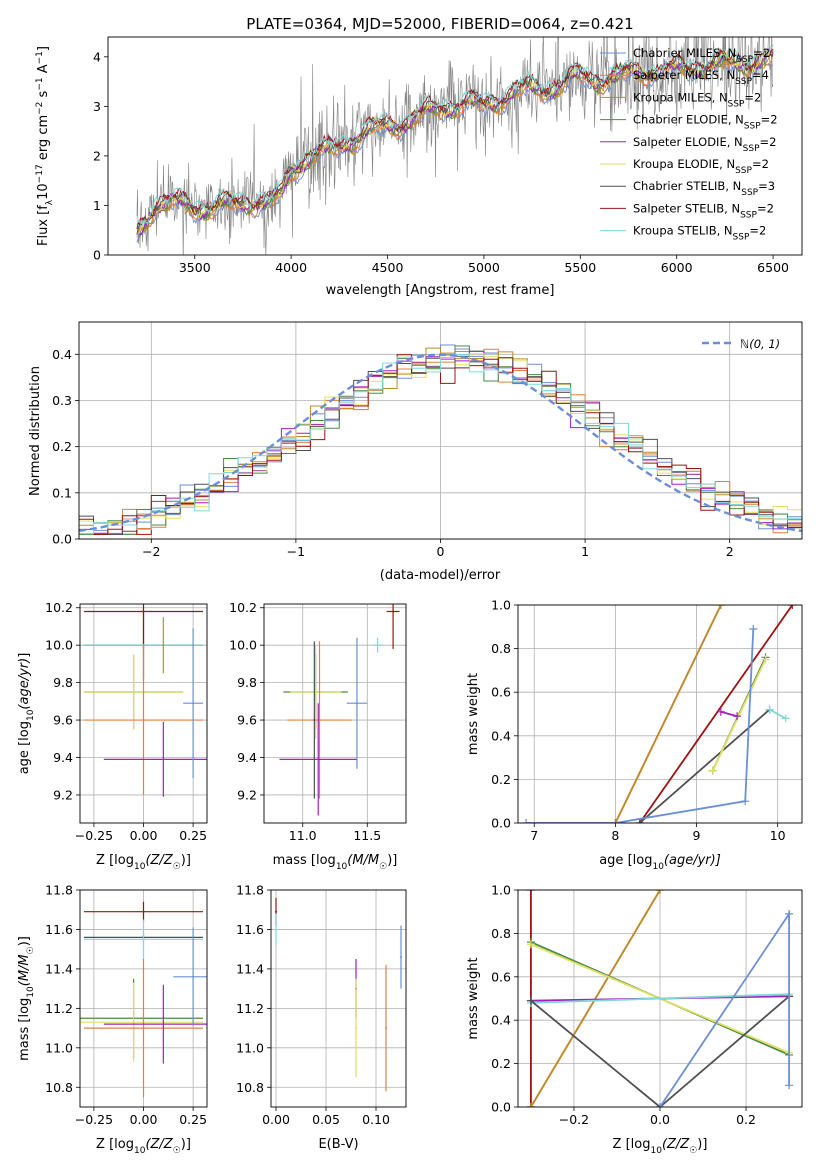  What do you see at coordinates (304, 860) in the screenshot?
I see `age_vs_mass-xlabel-part: mass [log` at bounding box center [304, 860].